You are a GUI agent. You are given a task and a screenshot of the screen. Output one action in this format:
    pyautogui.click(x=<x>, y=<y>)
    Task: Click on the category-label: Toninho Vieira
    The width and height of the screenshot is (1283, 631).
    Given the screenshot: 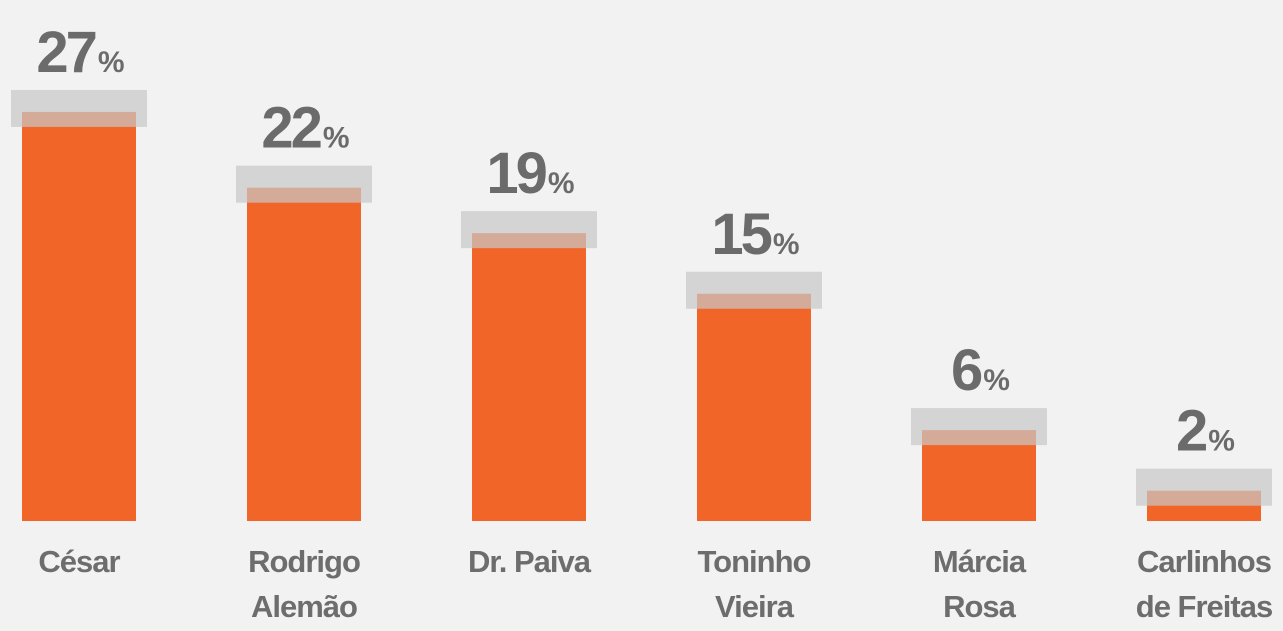 What is the action you would take?
    pyautogui.click(x=754, y=584)
    